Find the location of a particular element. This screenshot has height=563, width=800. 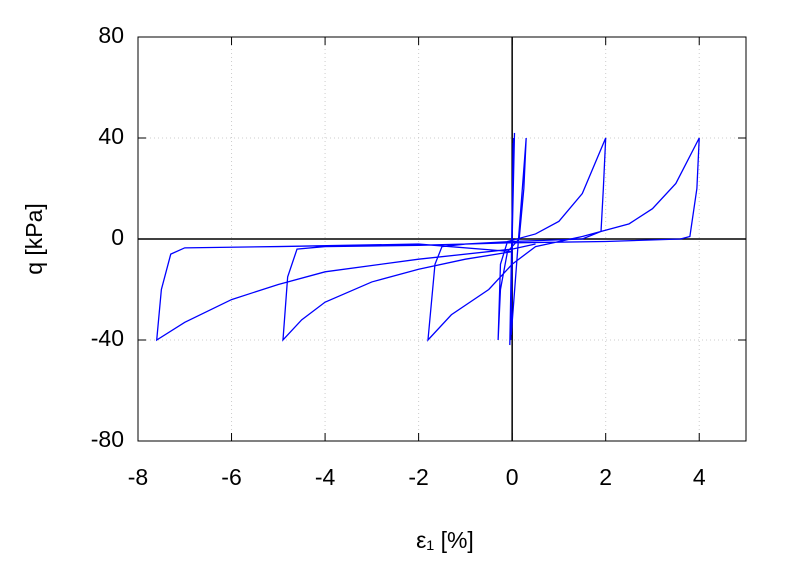

x-tick-label: -4 is located at coordinates (325, 477).